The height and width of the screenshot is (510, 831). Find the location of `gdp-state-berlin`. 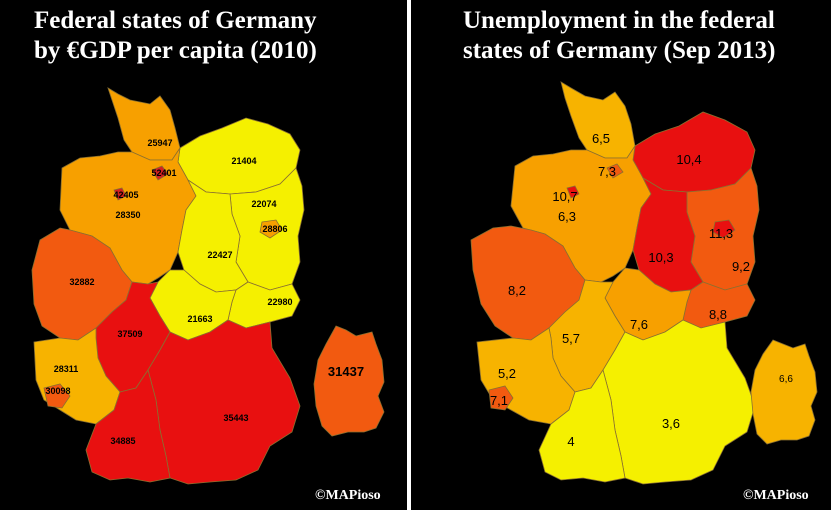

gdp-state-berlin is located at coordinates (271, 229).